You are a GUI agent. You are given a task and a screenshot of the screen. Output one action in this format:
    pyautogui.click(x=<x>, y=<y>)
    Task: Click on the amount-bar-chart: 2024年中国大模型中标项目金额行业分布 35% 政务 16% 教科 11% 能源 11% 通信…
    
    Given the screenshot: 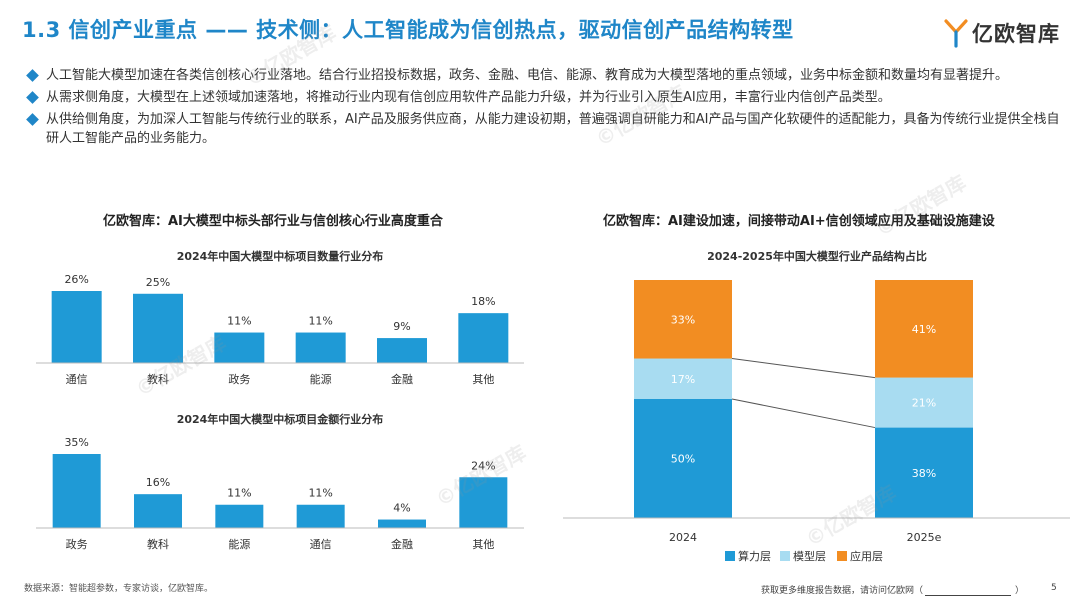 What is the action you would take?
    pyautogui.click(x=280, y=481)
    